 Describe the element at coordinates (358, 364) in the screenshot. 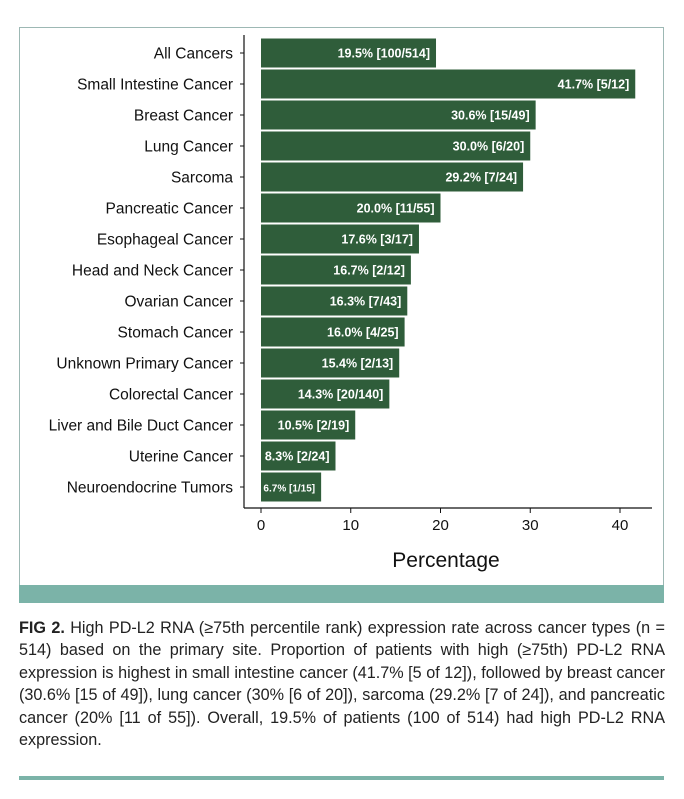

I see `data-label: 15.4% [2/13]` at that location.